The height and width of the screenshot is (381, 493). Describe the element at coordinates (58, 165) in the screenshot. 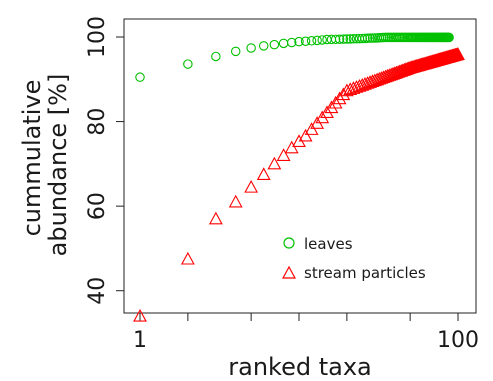

I see `y-axis-label-line-2: abundance [%]` at that location.